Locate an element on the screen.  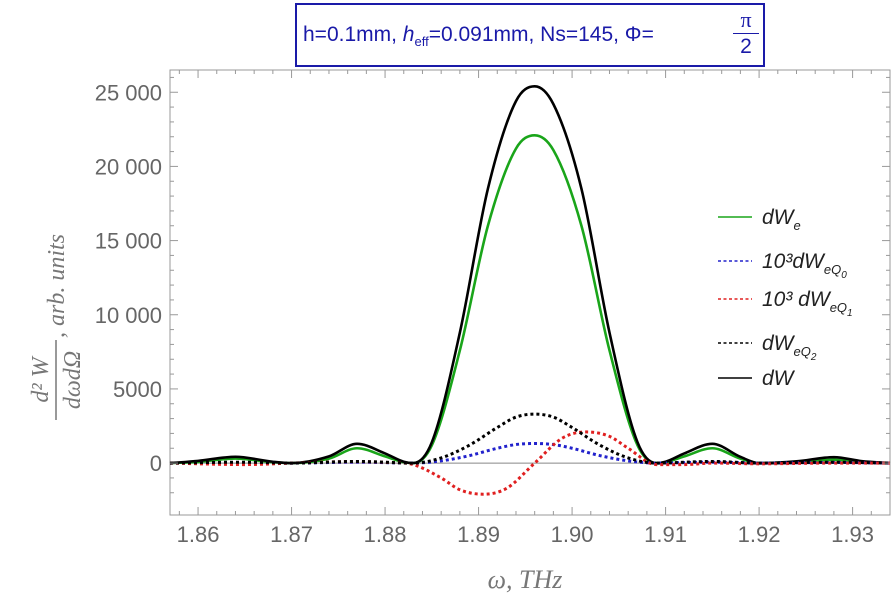
legend-subsub: 1 is located at coordinates (850, 313).